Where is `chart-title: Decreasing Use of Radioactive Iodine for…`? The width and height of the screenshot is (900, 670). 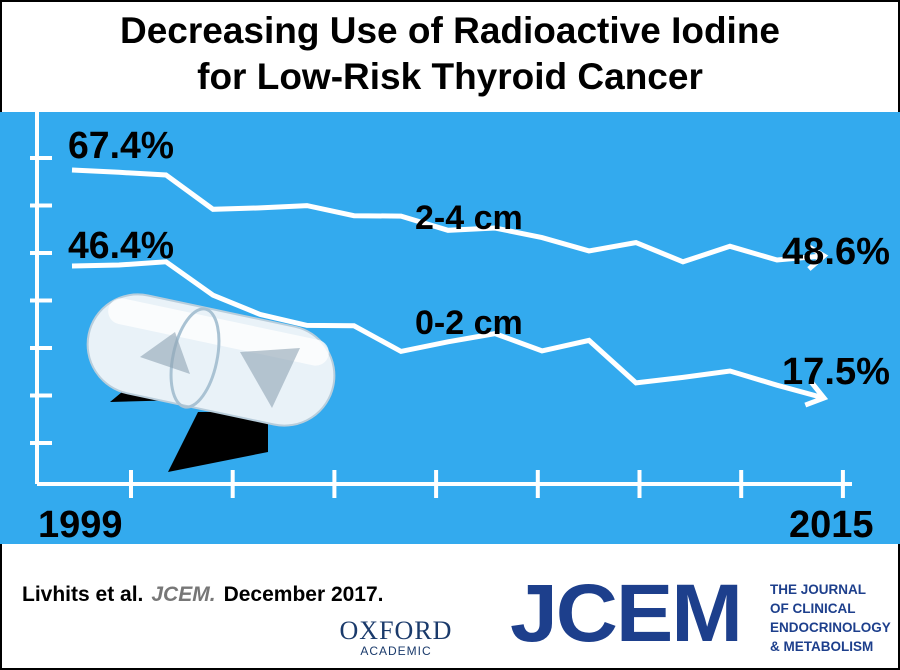
chart-title: Decreasing Use of Radioactive Iodine for… is located at coordinates (450, 54).